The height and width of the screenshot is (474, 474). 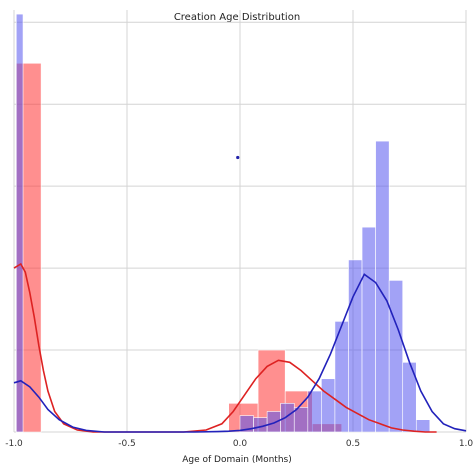 I want to click on x-tick-label-2: 0.0, so click(x=240, y=444).